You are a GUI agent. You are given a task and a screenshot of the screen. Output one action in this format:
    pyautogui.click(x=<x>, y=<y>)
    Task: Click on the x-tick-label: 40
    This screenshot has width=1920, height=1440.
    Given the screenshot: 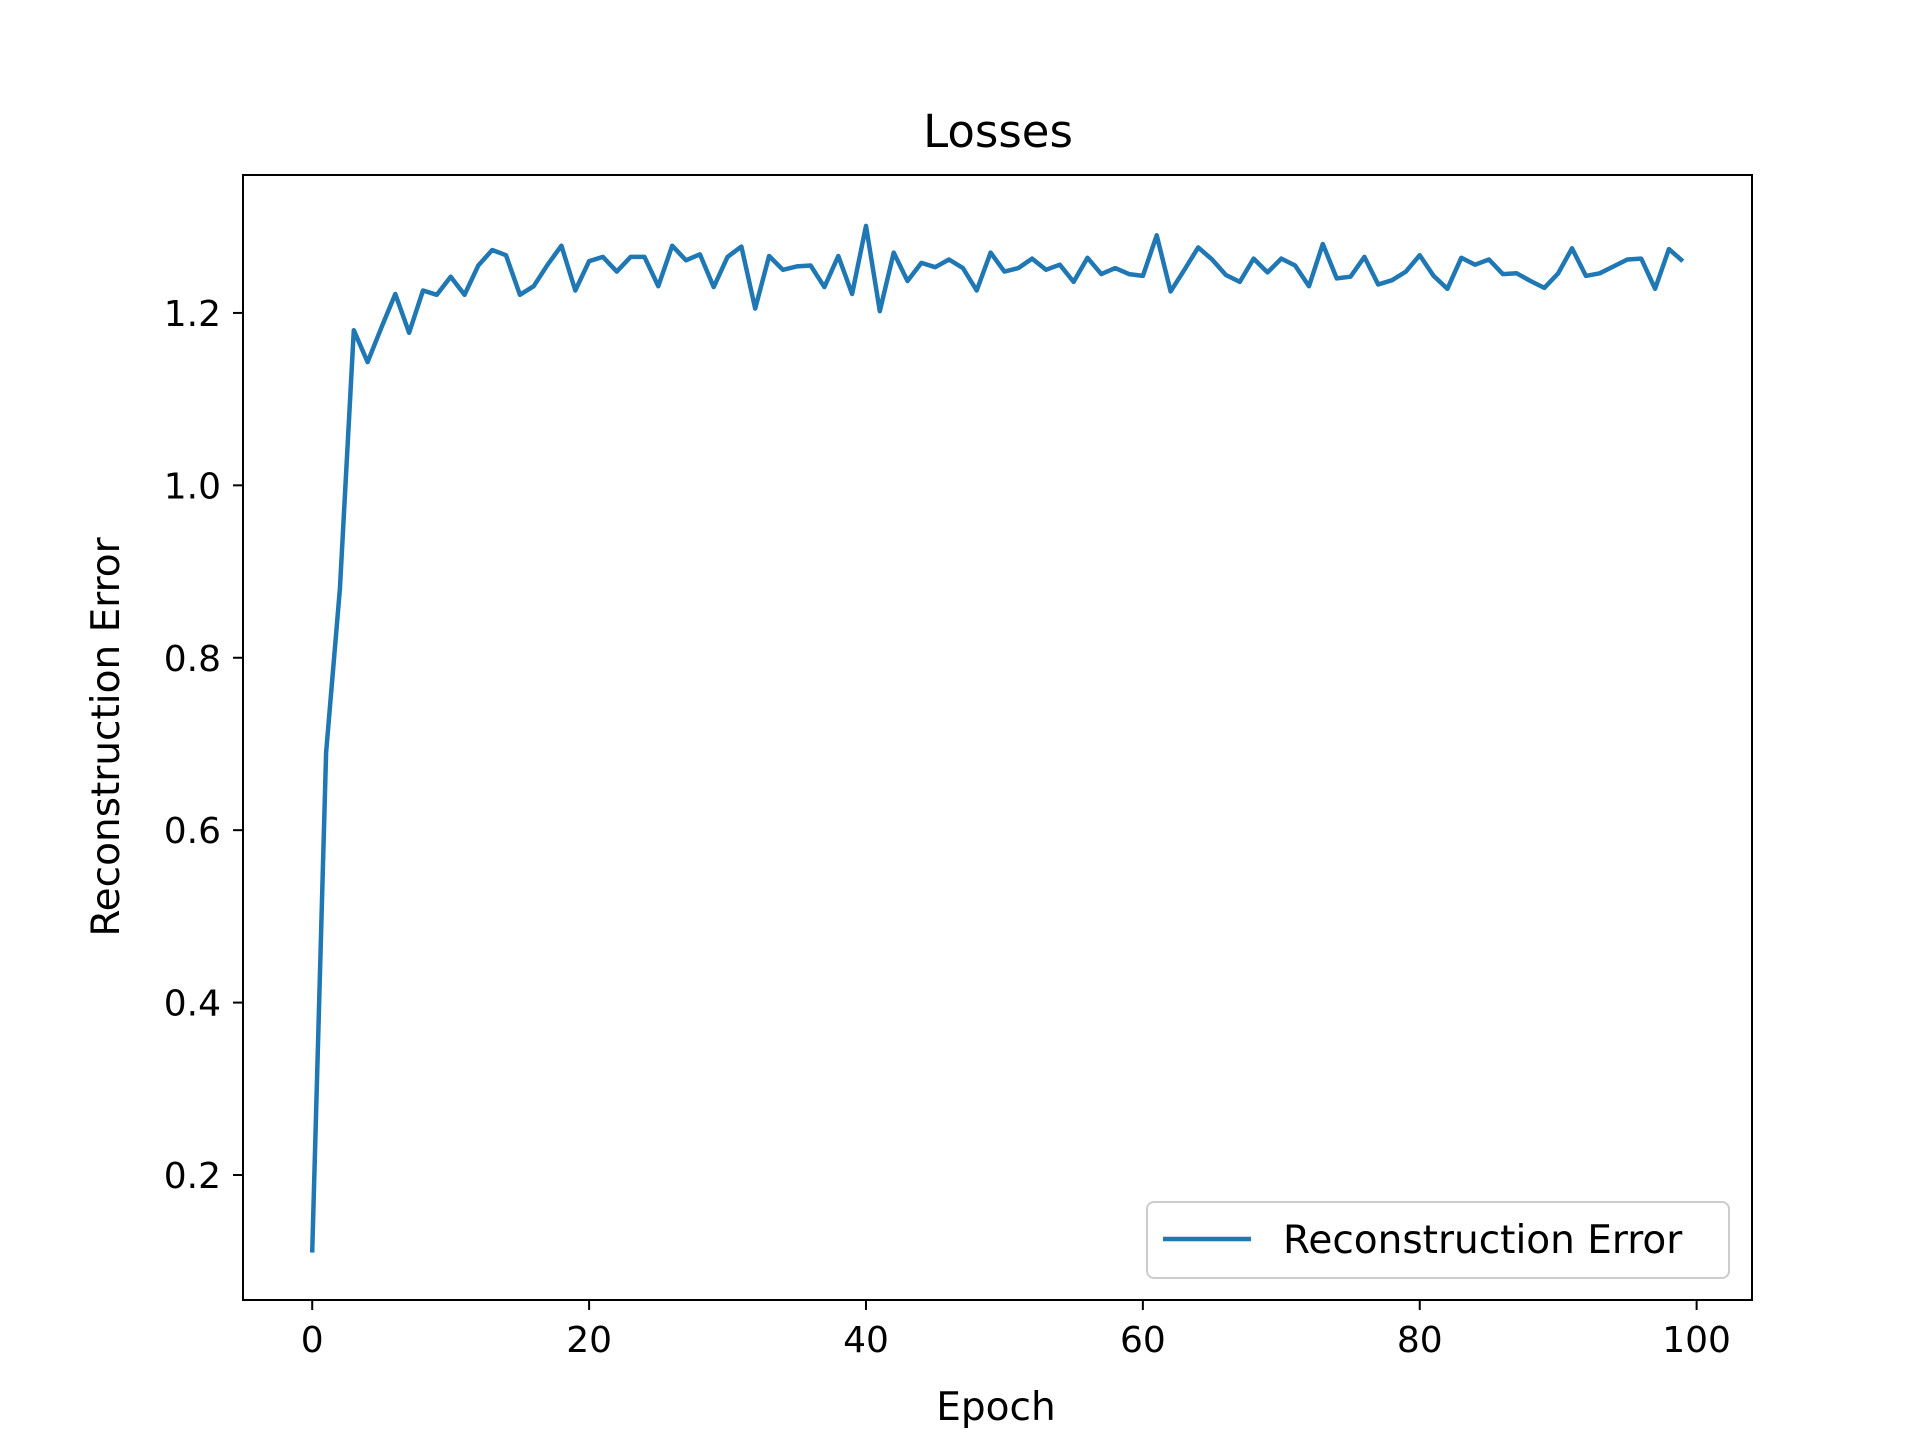 What is the action you would take?
    pyautogui.click(x=866, y=1340)
    